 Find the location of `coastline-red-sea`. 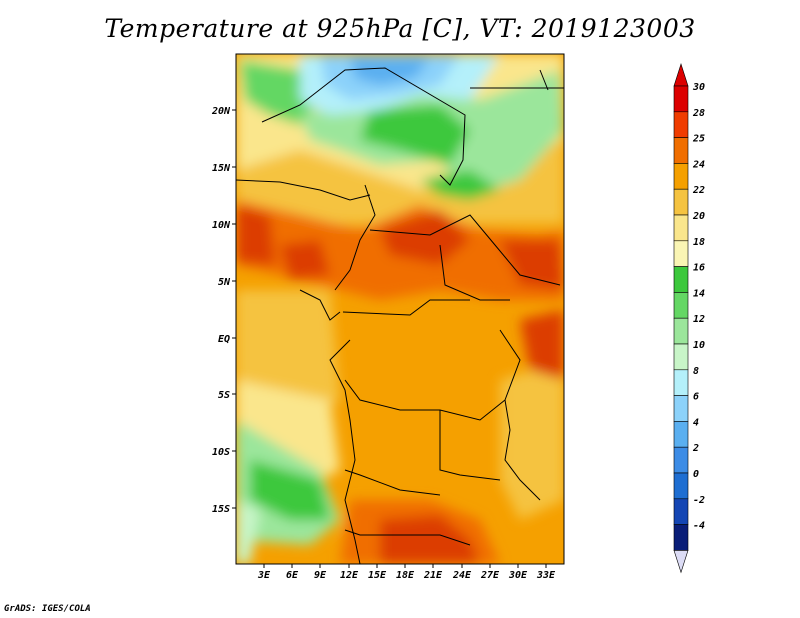

coastline-red-sea is located at coordinates (544, 80).